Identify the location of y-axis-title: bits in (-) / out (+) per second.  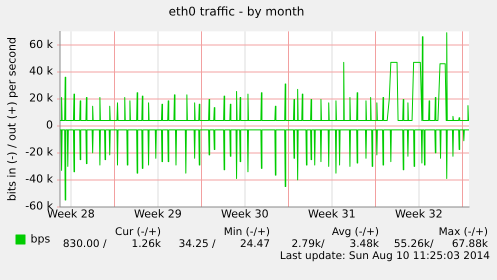
(11, 119).